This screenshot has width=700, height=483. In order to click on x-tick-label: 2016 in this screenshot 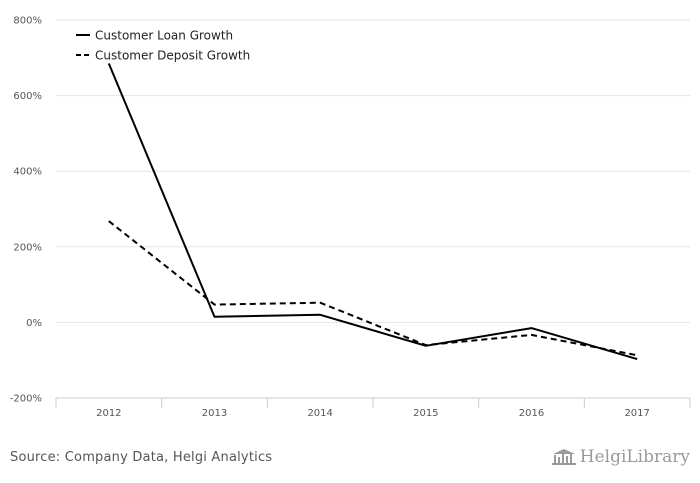, I will do `click(531, 413)`.